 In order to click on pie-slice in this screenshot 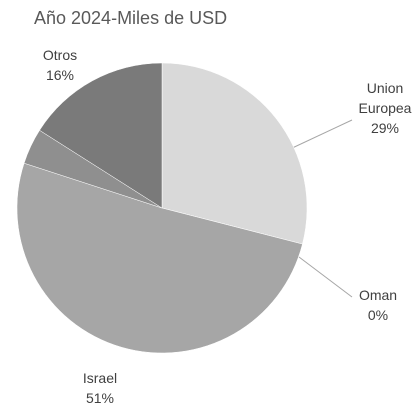, I will do `click(101, 135)`.